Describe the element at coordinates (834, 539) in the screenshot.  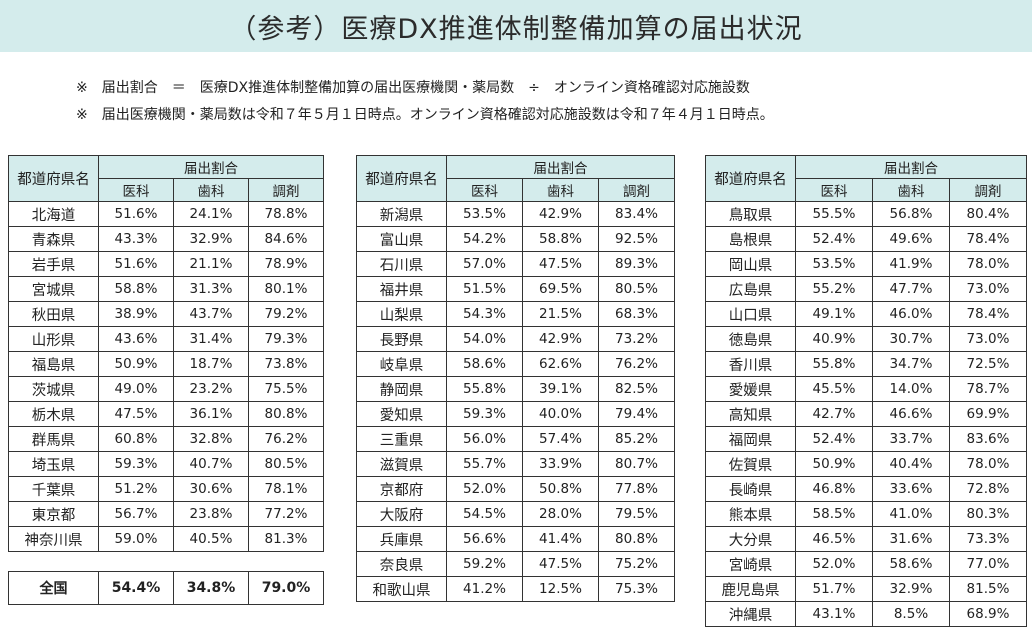
I see `medical-ratio: 46.5%` at that location.